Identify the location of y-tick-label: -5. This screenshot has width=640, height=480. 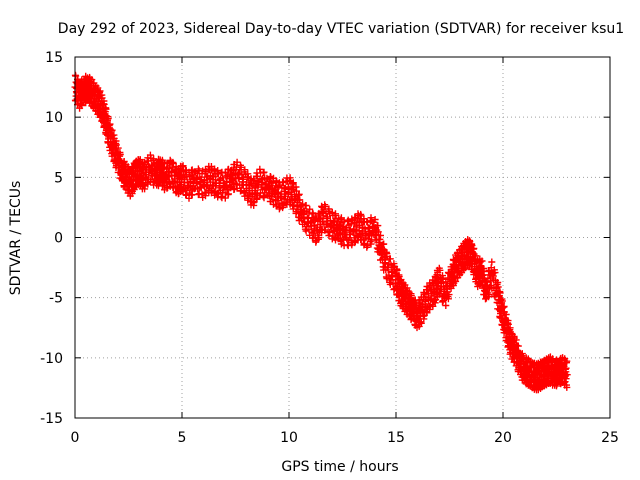
(56, 299).